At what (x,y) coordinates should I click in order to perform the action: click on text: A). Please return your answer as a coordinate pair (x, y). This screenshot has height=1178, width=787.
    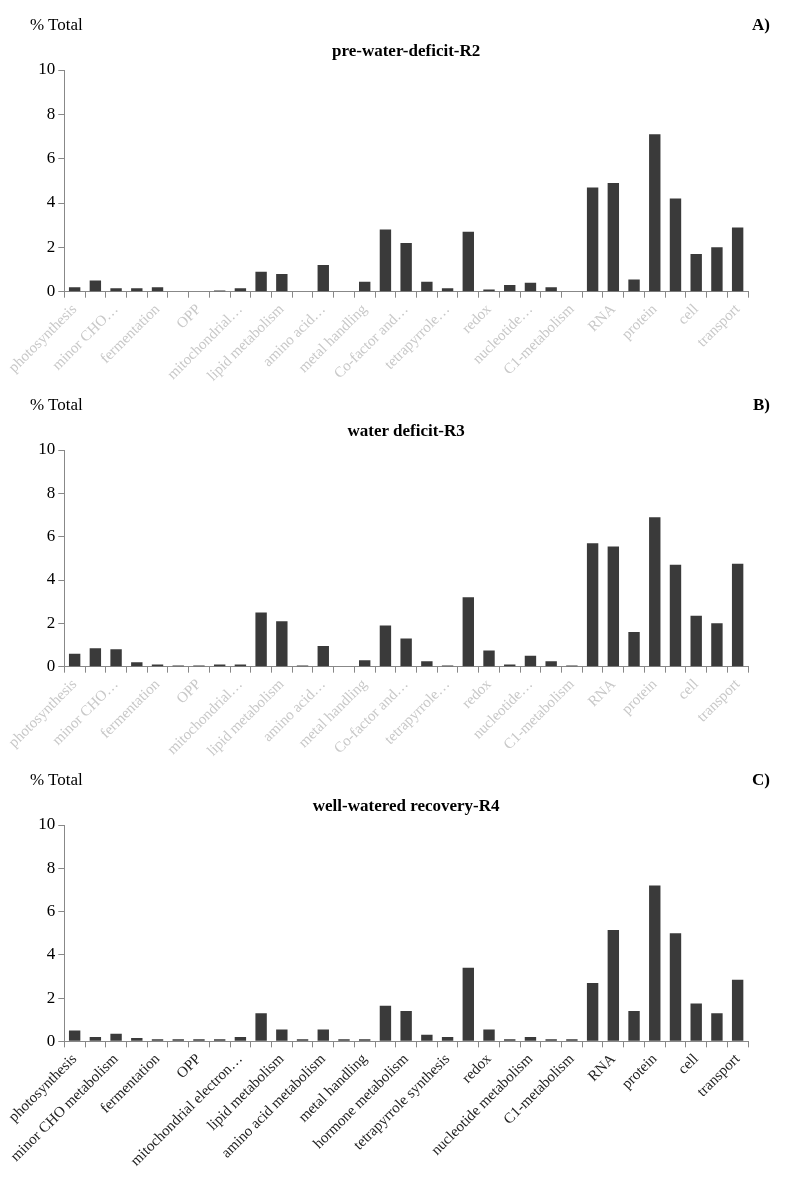
    Looking at the image, I should click on (761, 25).